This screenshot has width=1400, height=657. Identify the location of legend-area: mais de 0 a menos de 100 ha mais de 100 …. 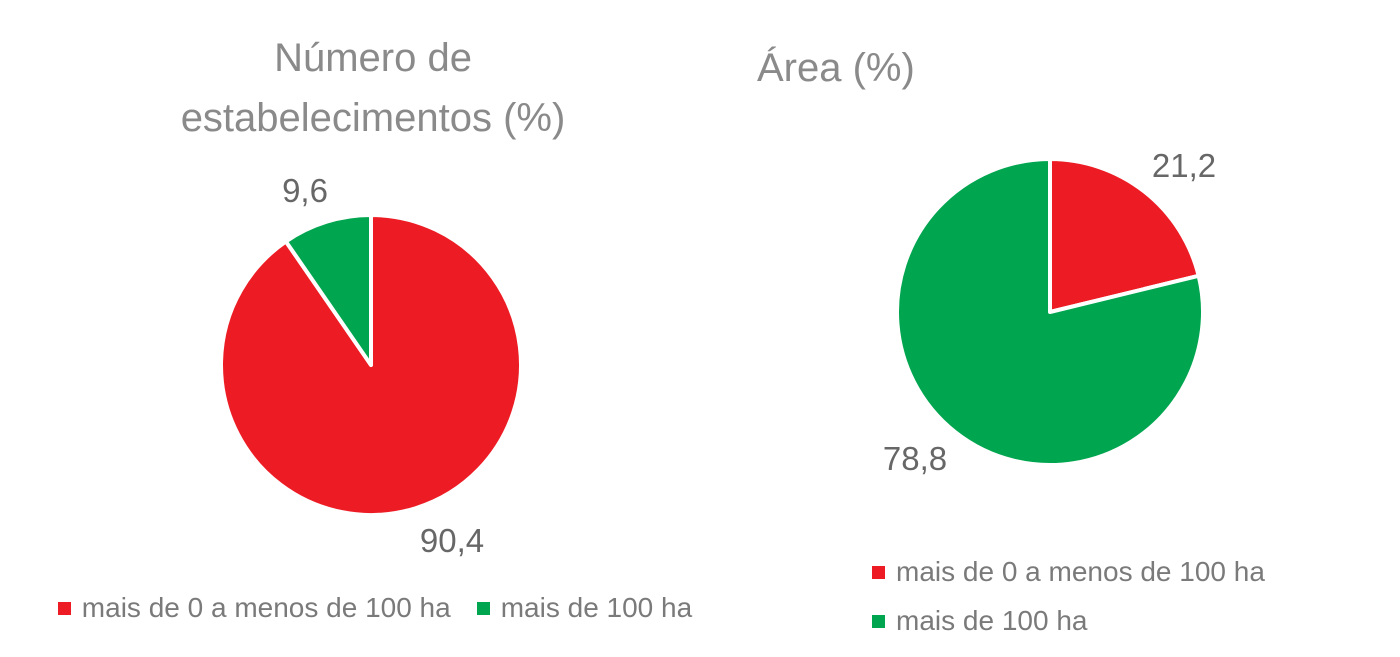
(1068, 596).